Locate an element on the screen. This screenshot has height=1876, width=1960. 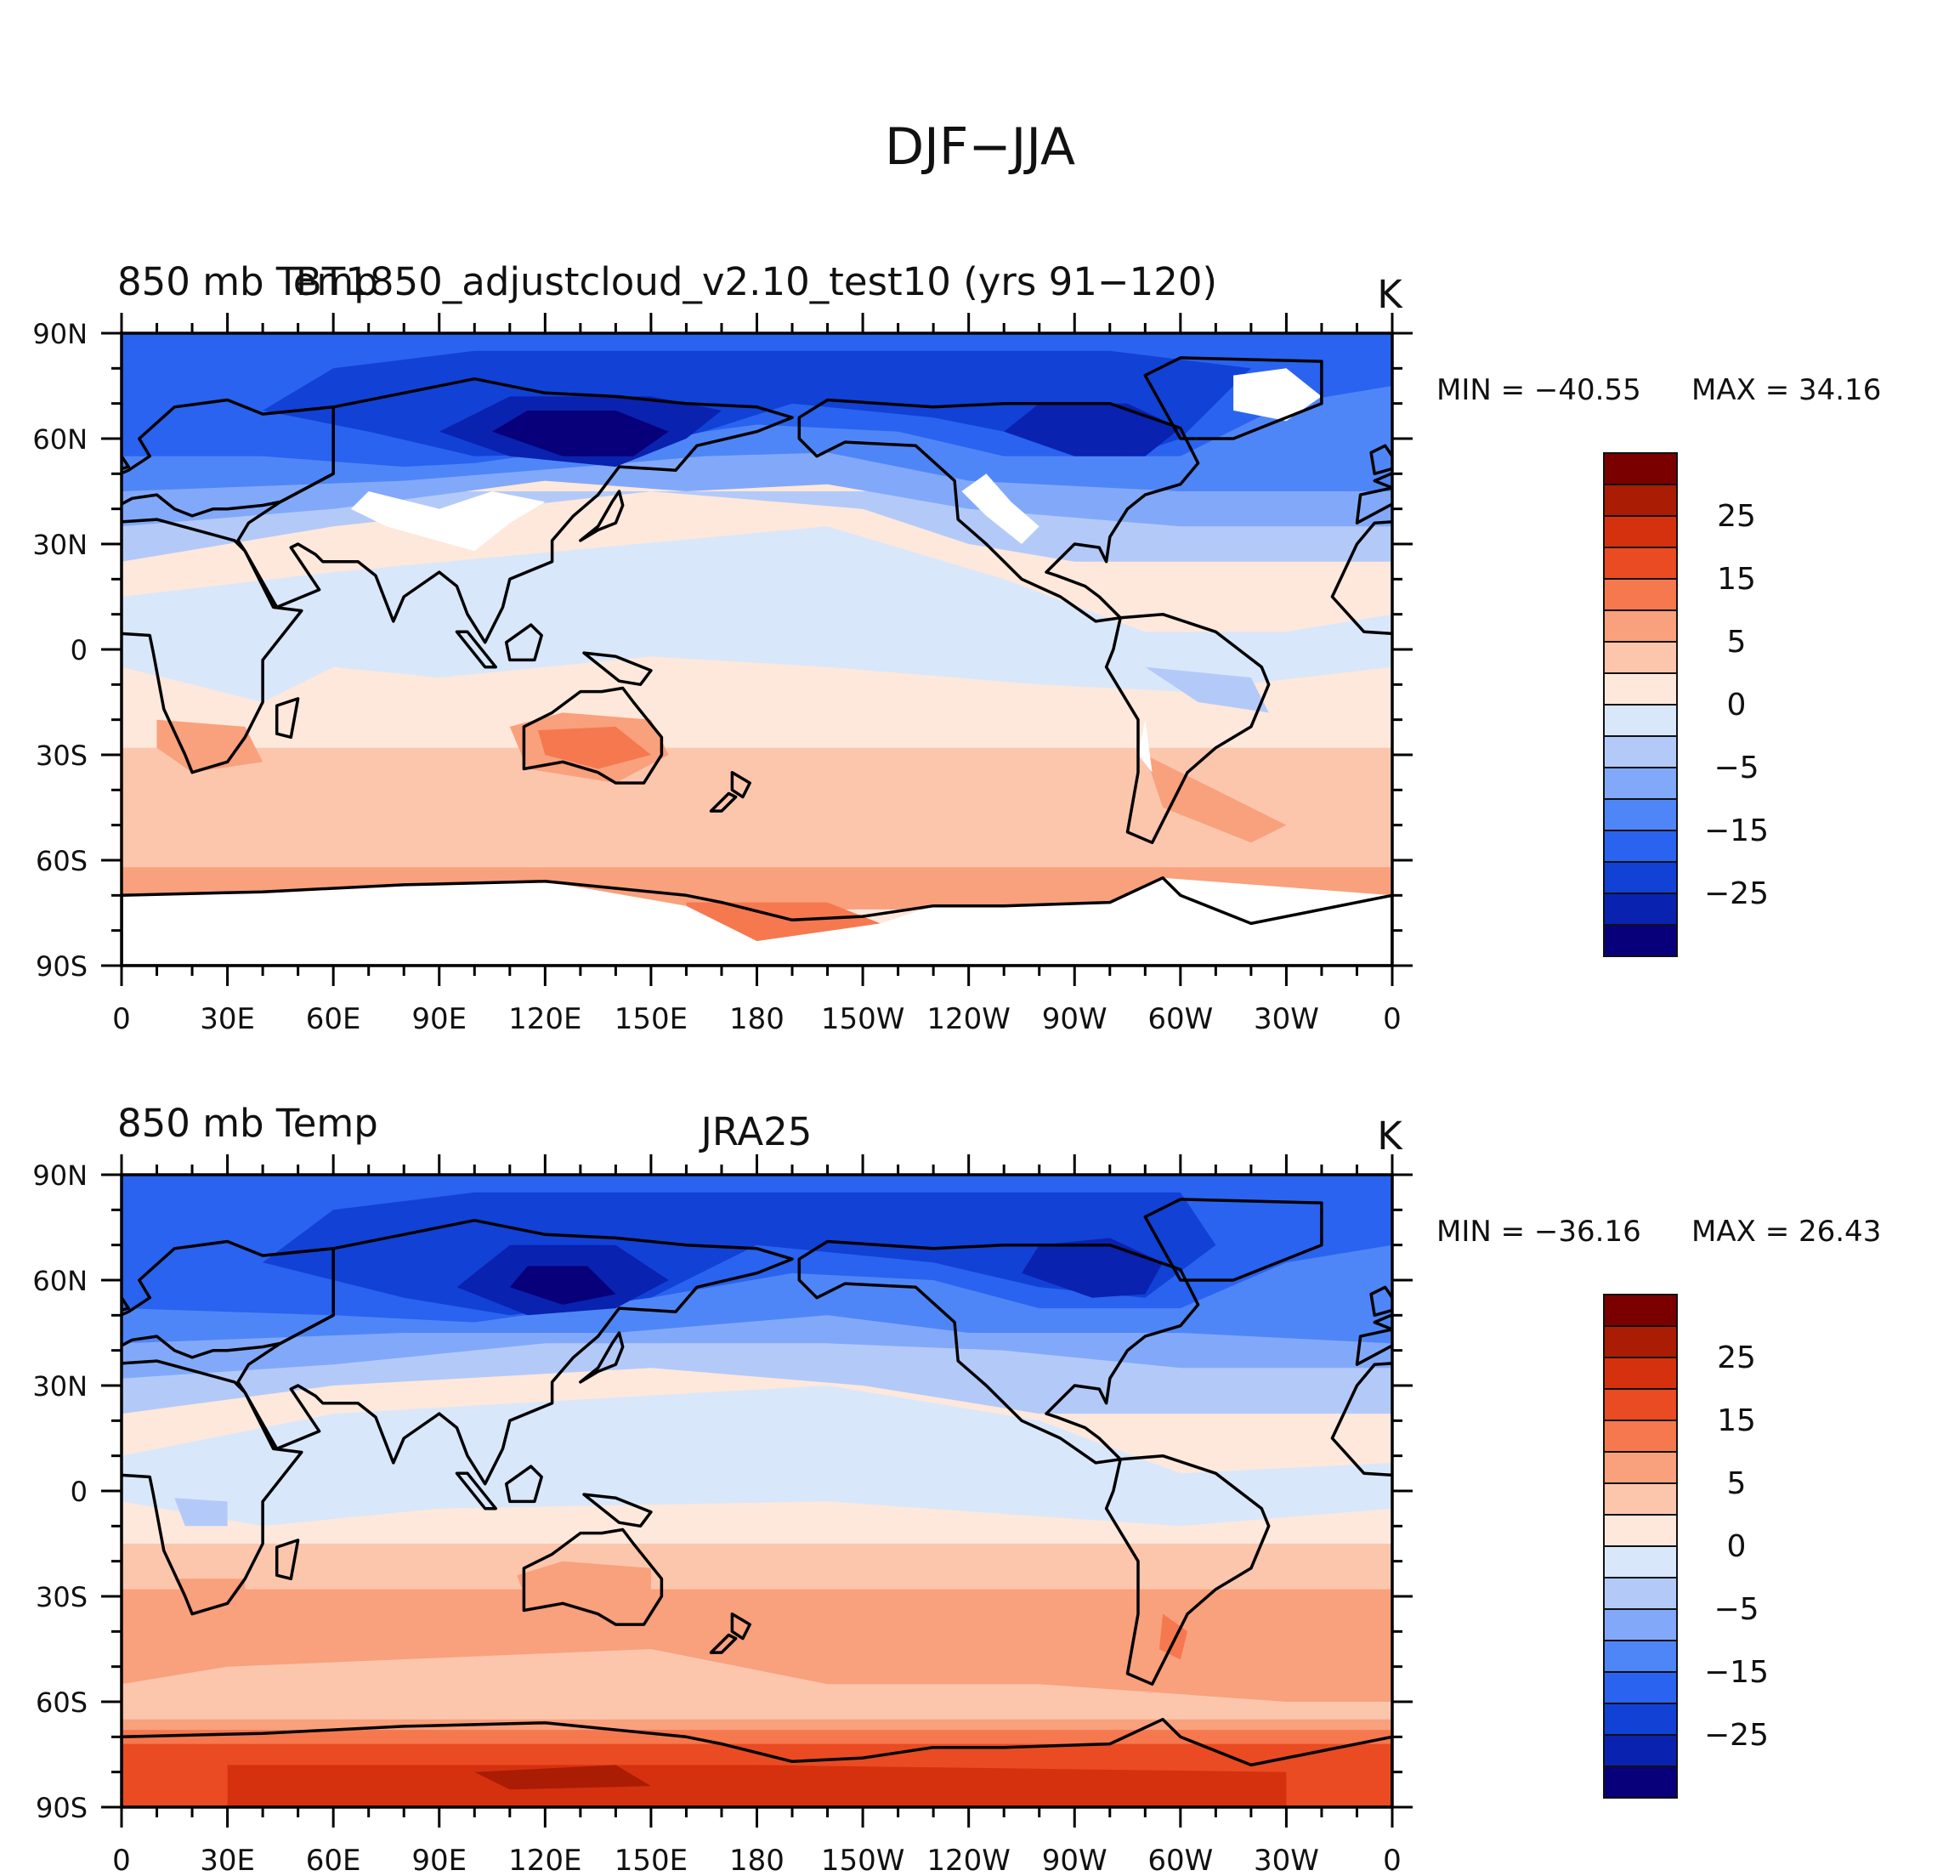
x-tick-label: 180 is located at coordinates (757, 1019).